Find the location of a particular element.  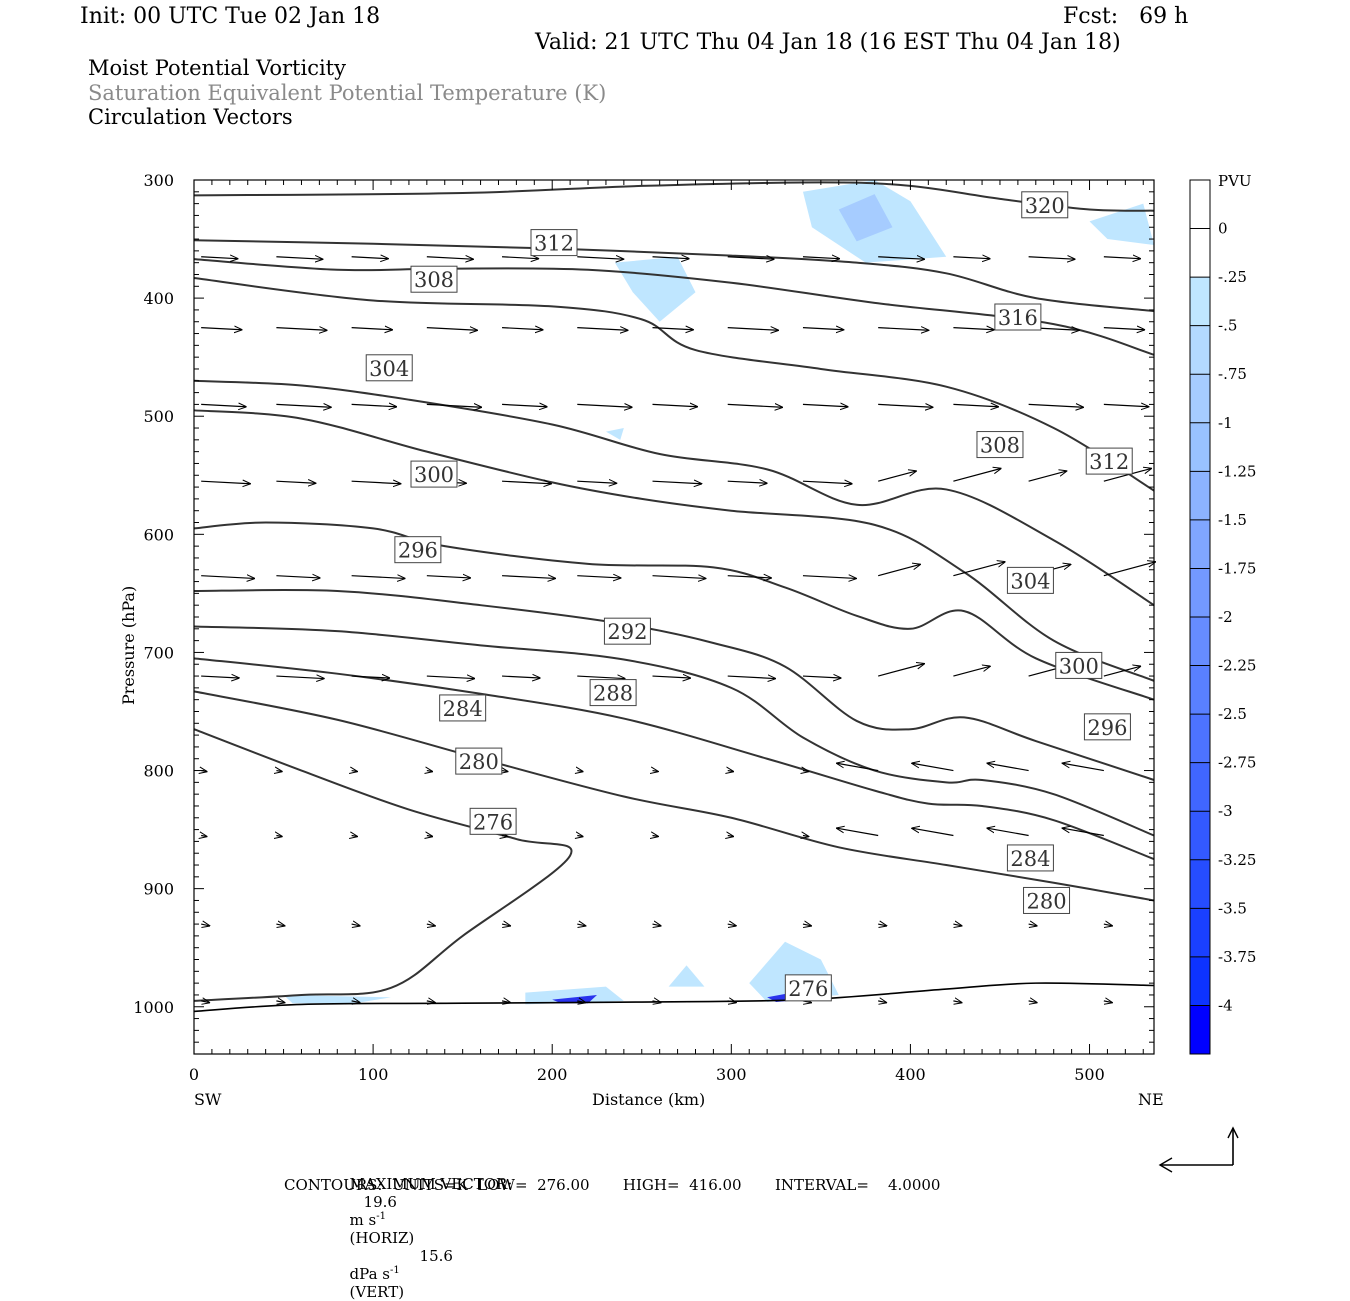

y-tick-label: 400 is located at coordinates (158, 298).